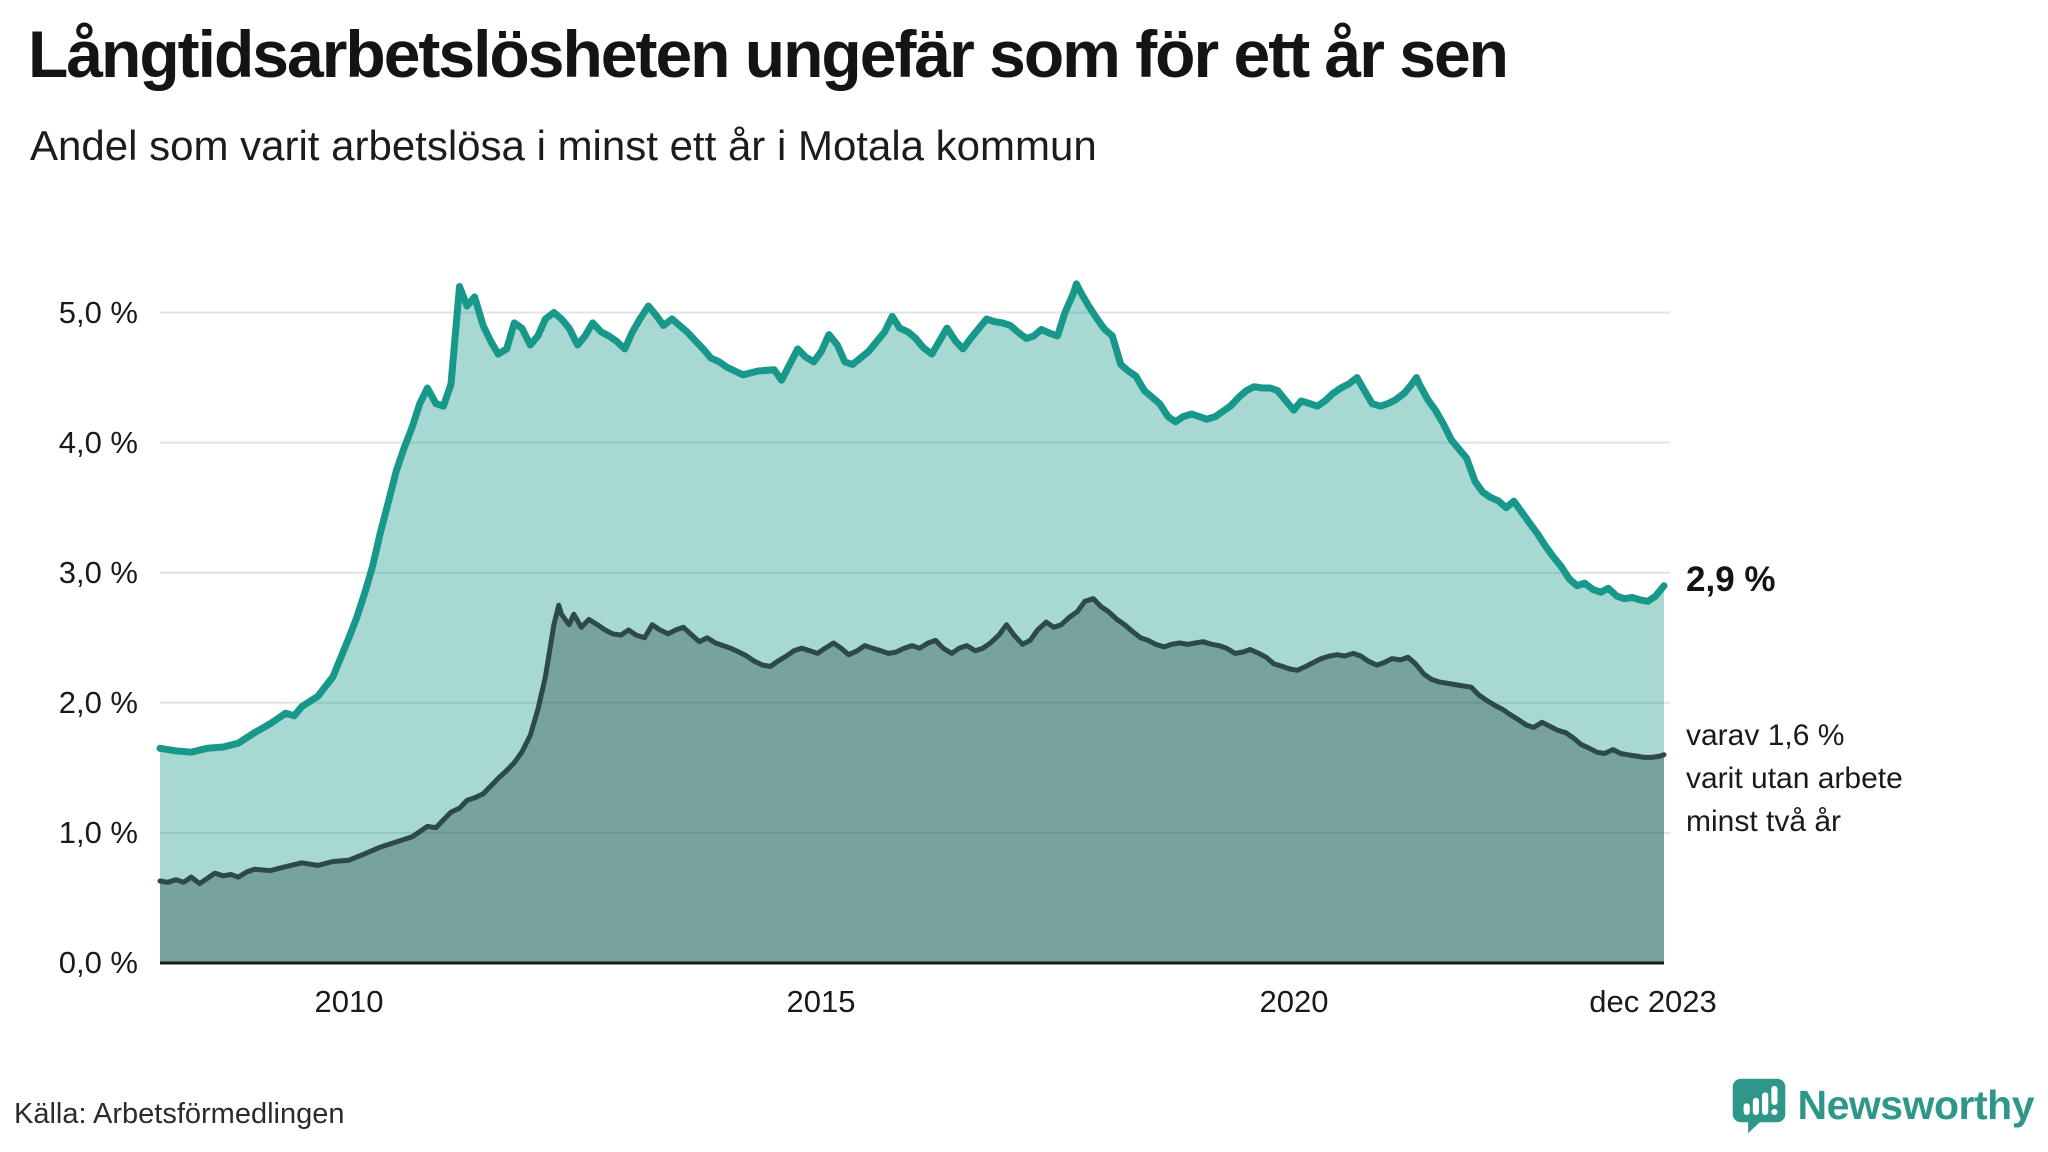 The width and height of the screenshot is (2048, 1152). I want to click on annotation-line: minst två år, so click(1764, 821).